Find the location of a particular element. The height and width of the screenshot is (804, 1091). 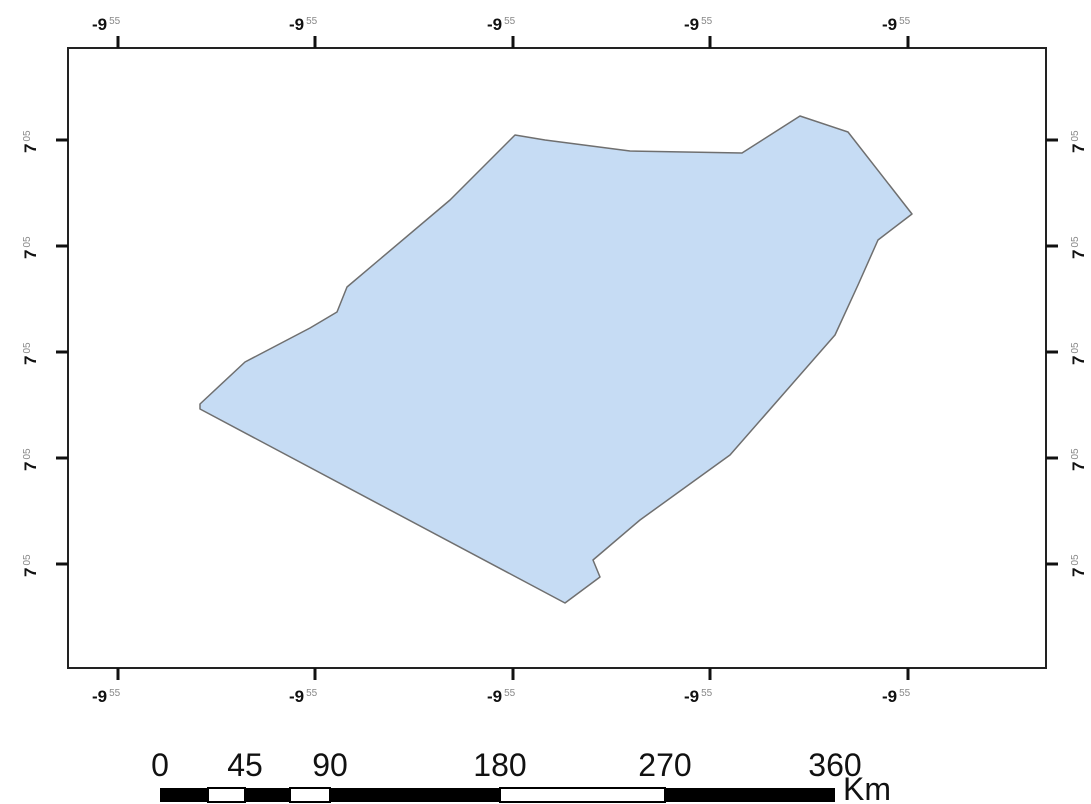

top-axis-ticks: -9 55 -9 55 -9 55 -9 55 -9 55 is located at coordinates (501, 31).